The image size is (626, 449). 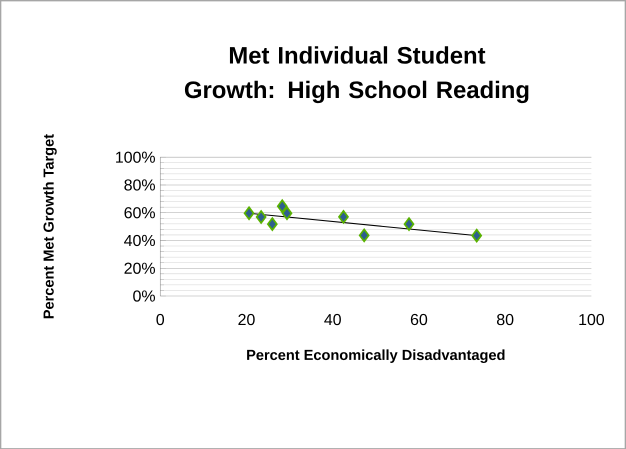 What do you see at coordinates (160, 319) in the screenshot?
I see `x-tick-label: 0` at bounding box center [160, 319].